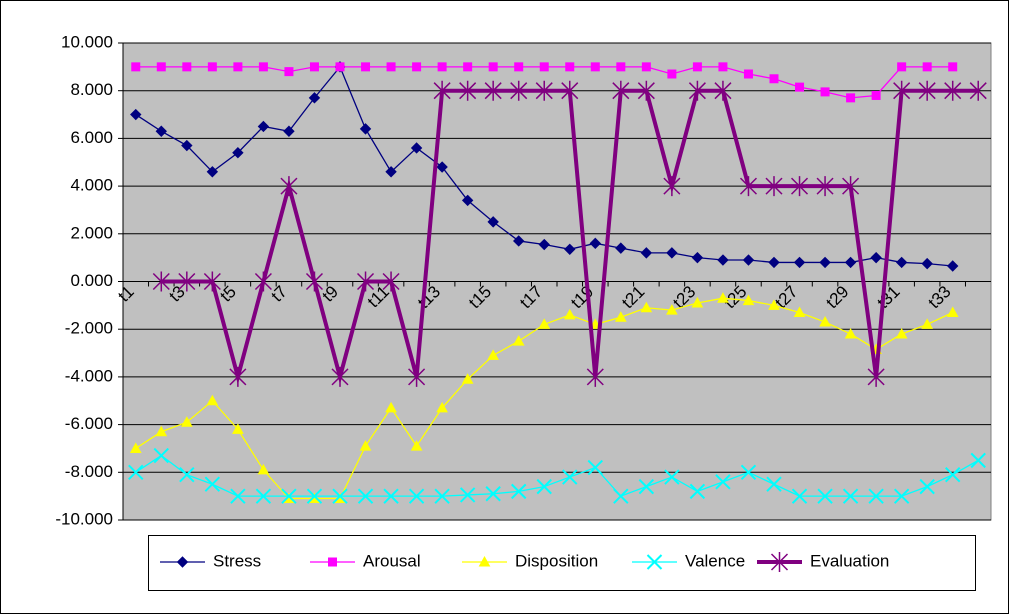 Image resolution: width=1010 pixels, height=615 pixels. I want to click on y-tick-label: 2.000, so click(91, 232).